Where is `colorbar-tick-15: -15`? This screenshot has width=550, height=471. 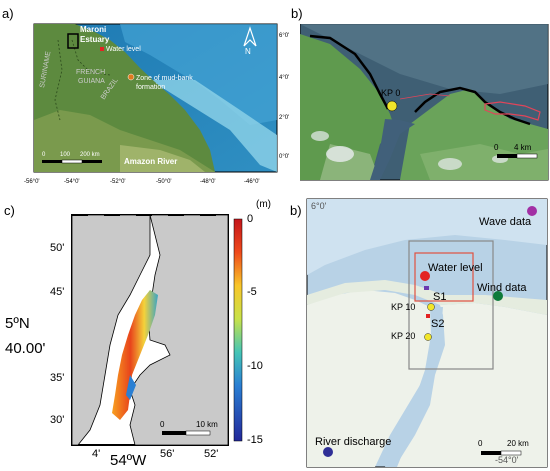
colorbar-tick-15: -15 is located at coordinates (255, 440).